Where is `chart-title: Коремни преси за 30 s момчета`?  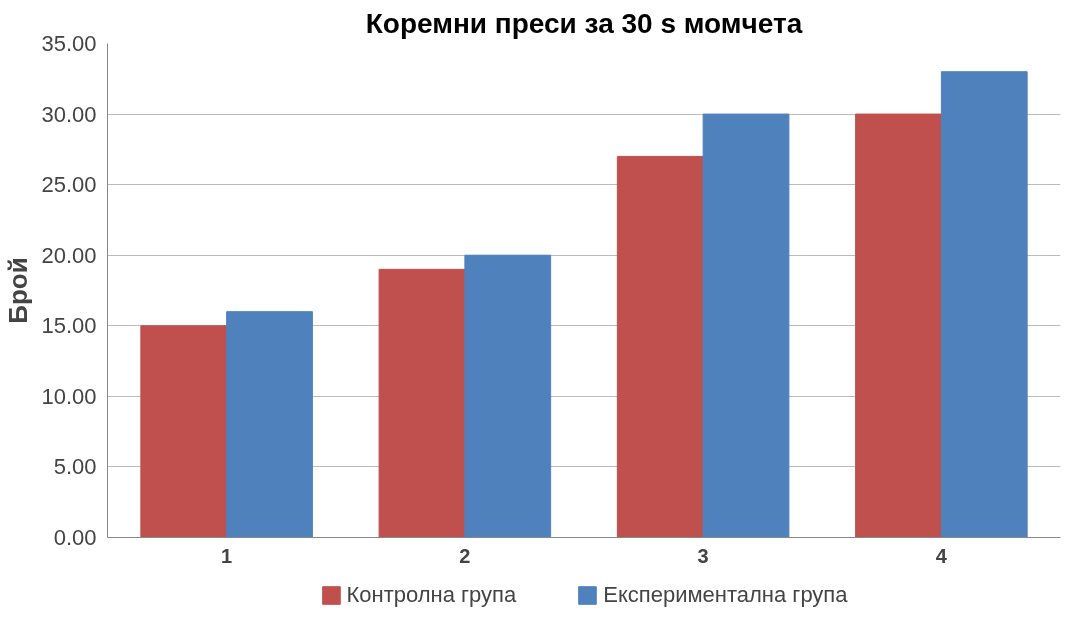 chart-title: Коремни преси за 30 s момчета is located at coordinates (584, 23).